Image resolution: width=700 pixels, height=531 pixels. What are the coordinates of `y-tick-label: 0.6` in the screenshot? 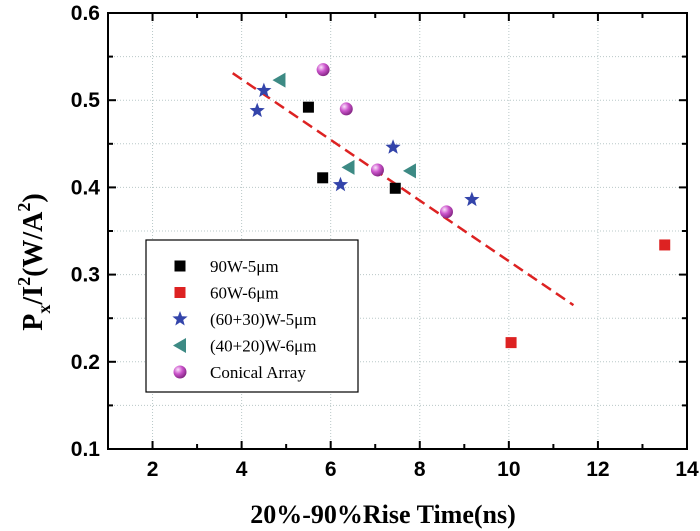 It's located at (85, 13).